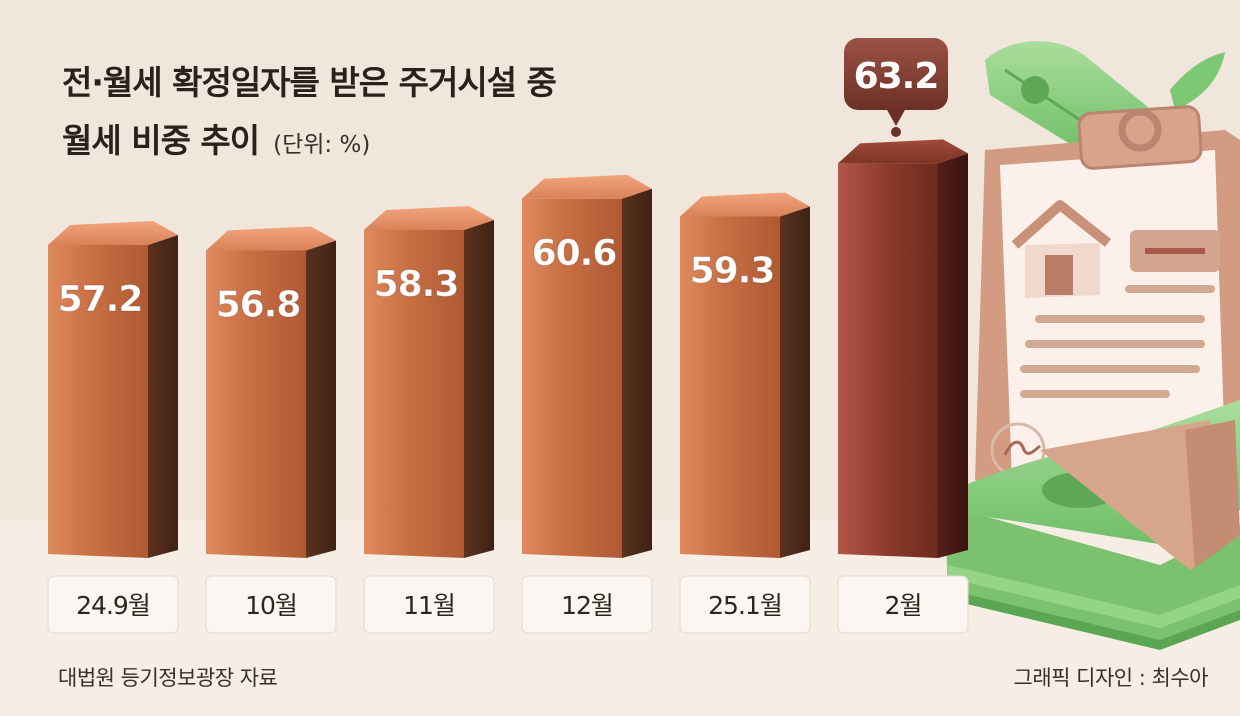 The width and height of the screenshot is (1240, 716). What do you see at coordinates (896, 76) in the screenshot?
I see `value-label: 63.2` at bounding box center [896, 76].